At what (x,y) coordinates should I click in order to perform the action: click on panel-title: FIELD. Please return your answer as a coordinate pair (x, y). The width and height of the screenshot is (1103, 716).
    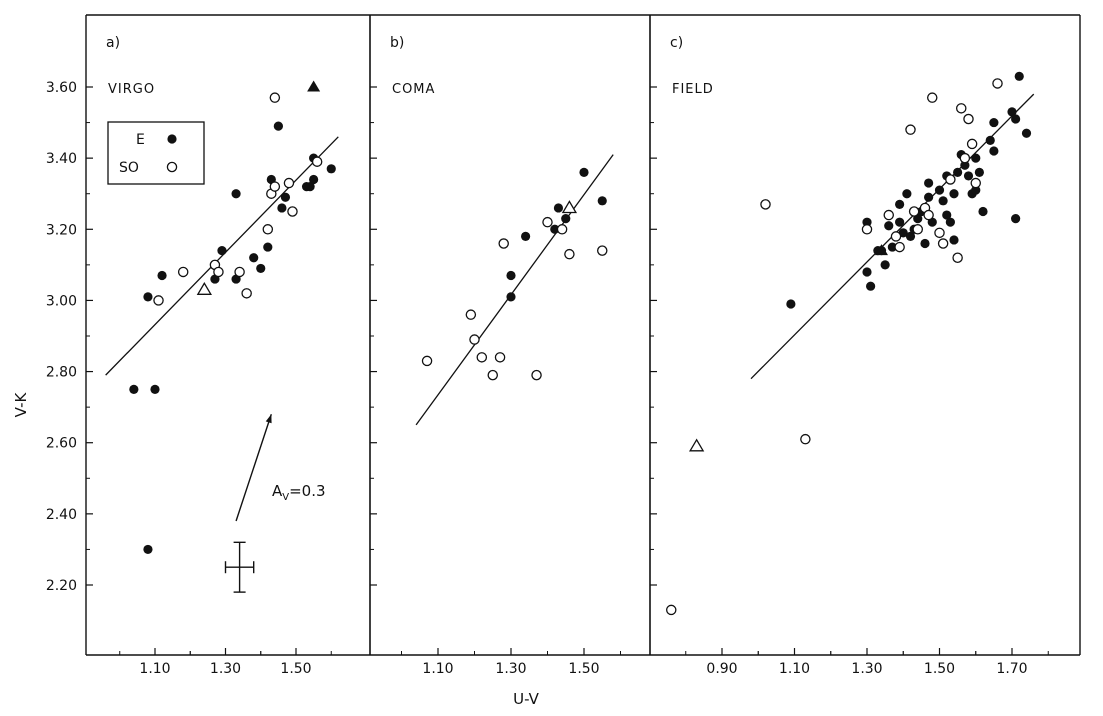
    Looking at the image, I should click on (693, 89).